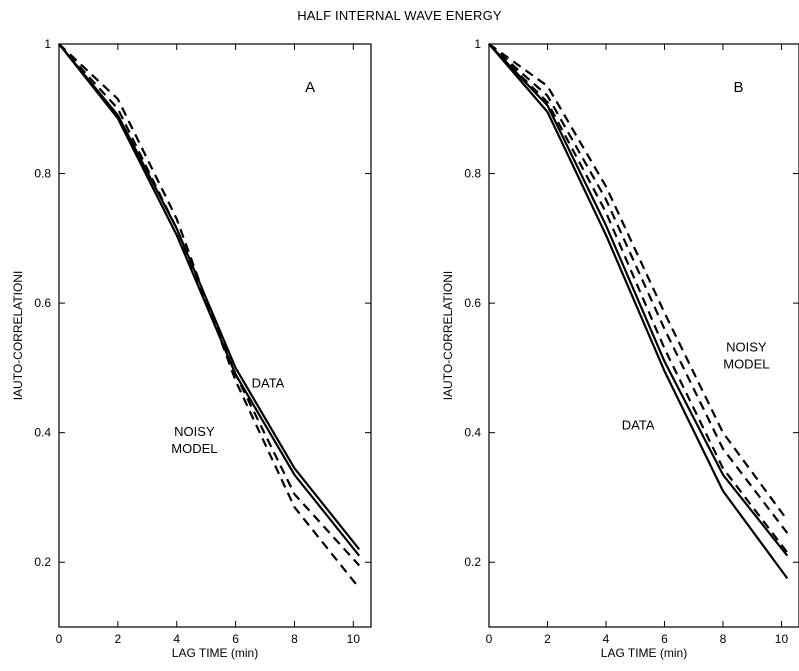 The height and width of the screenshot is (671, 799). What do you see at coordinates (489, 639) in the screenshot?
I see `panel-b-x-tick-label: 0` at bounding box center [489, 639].